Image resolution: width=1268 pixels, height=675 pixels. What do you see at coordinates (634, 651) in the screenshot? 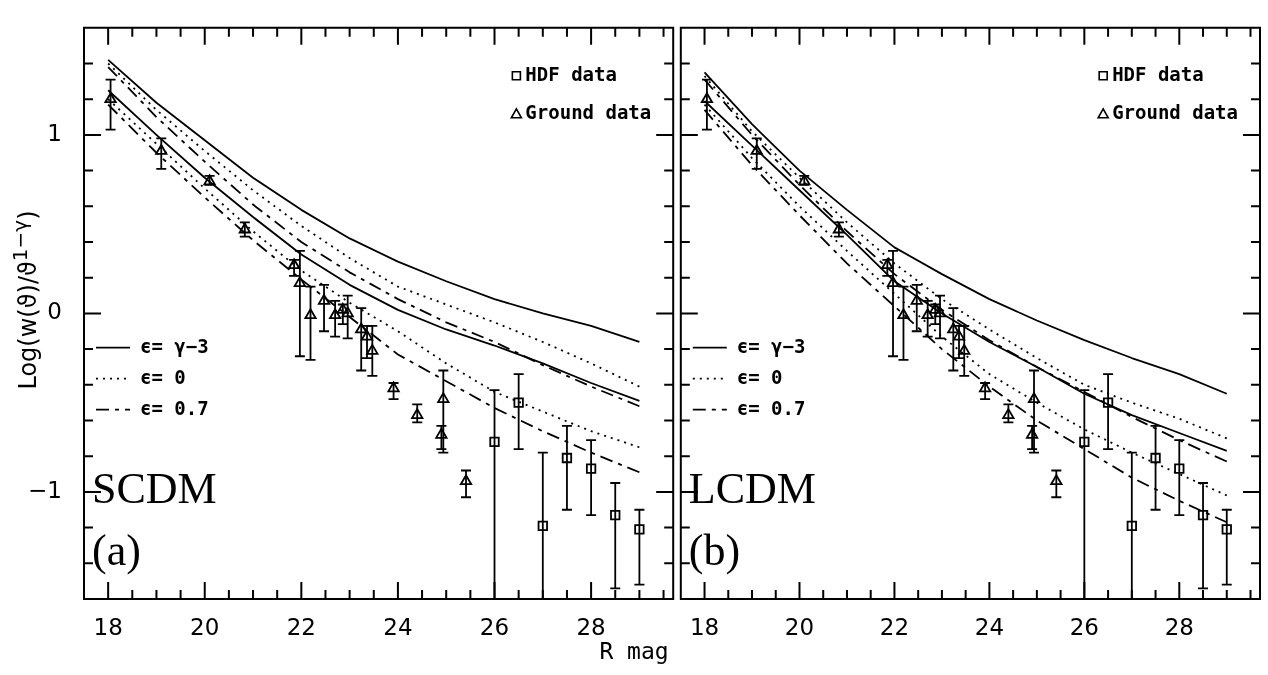
I see `x-axis-title: R mag` at bounding box center [634, 651].